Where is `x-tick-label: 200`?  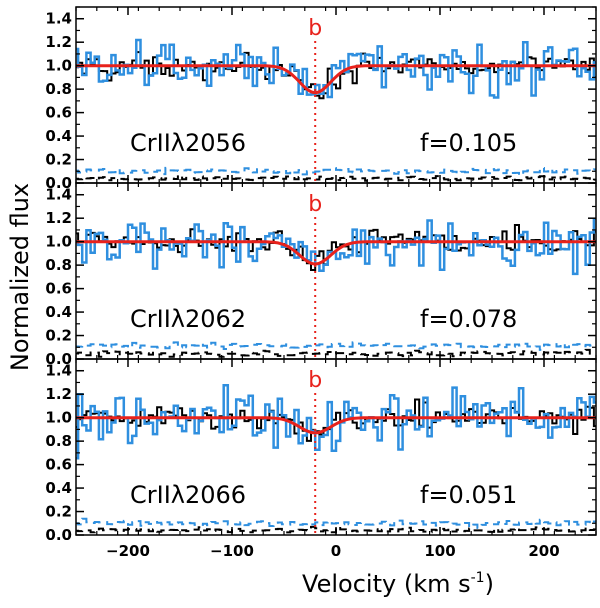
x-tick-label: 200 is located at coordinates (543, 551).